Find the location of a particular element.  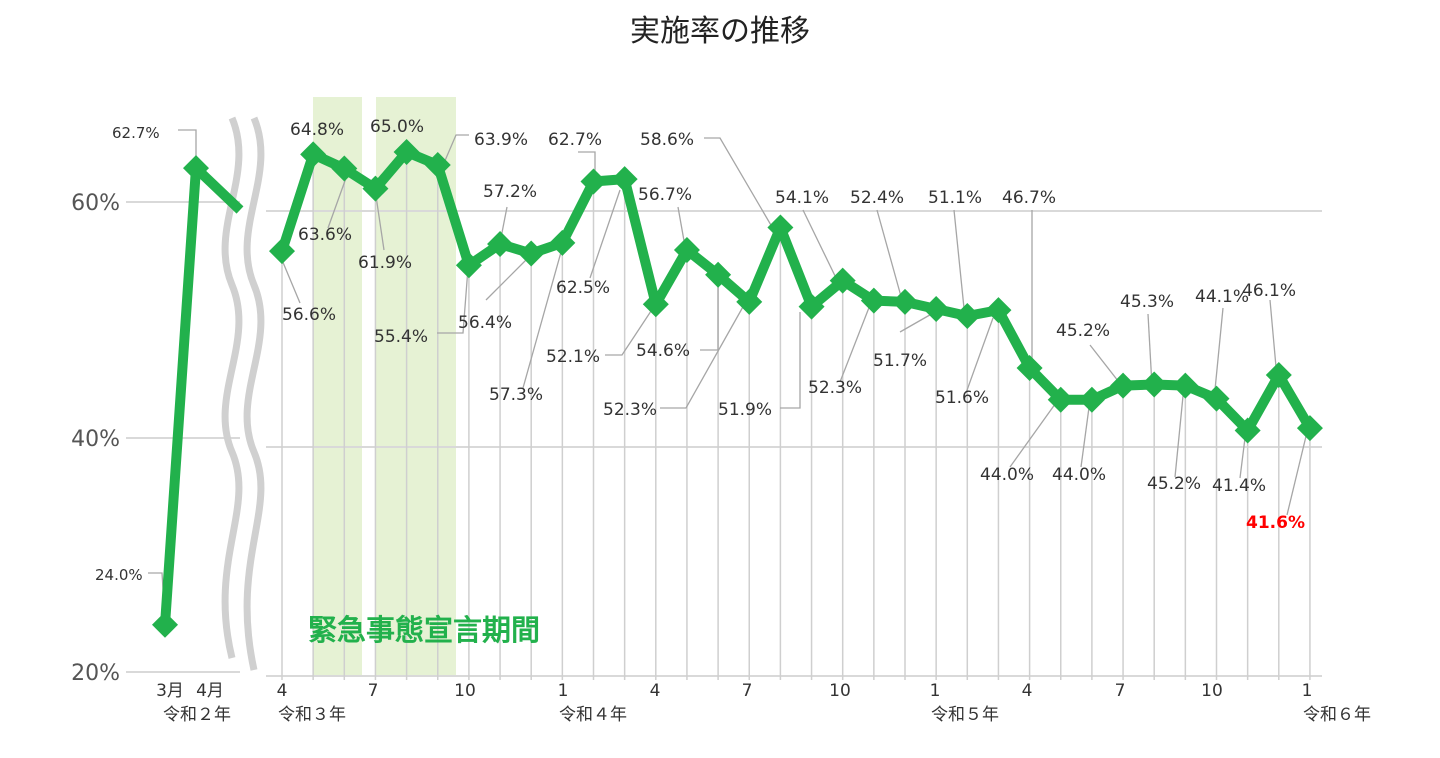

data-label: 56.6% is located at coordinates (309, 315).